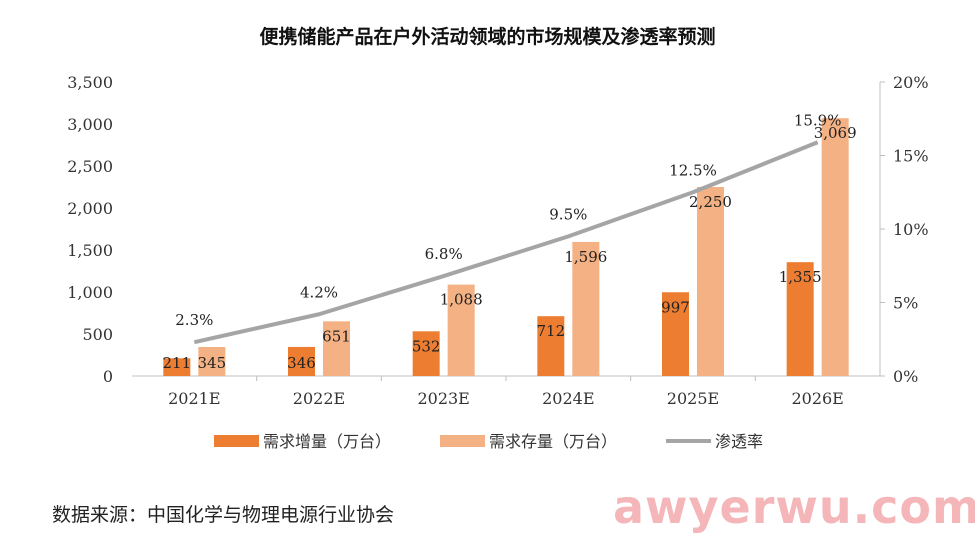 The width and height of the screenshot is (975, 537). I want to click on y2-tick-label: 5%, so click(905, 303).